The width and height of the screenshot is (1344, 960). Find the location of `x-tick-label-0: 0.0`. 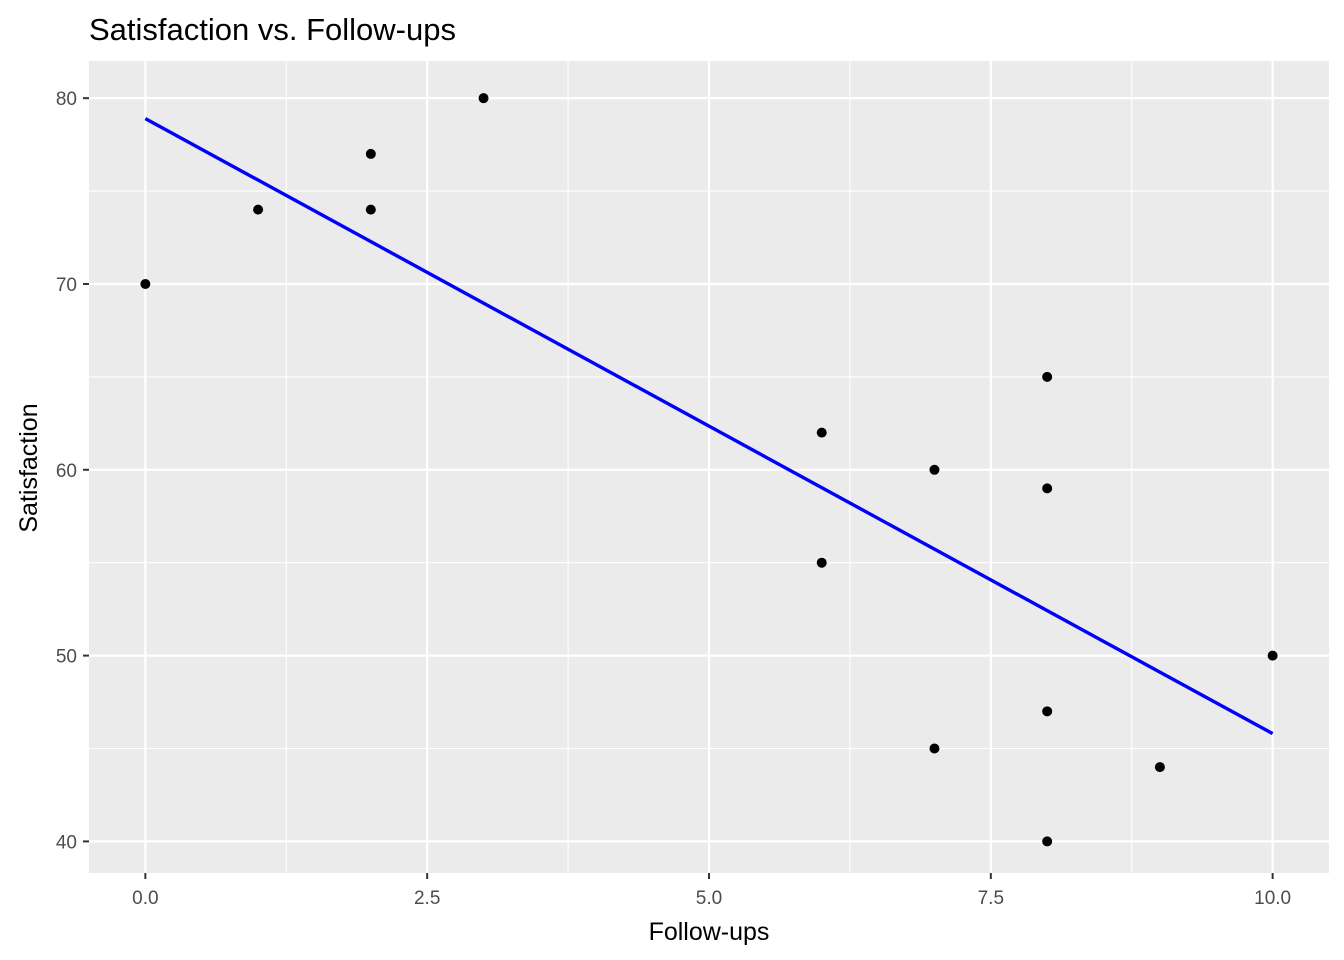

x-tick-label-0: 0.0 is located at coordinates (145, 898).